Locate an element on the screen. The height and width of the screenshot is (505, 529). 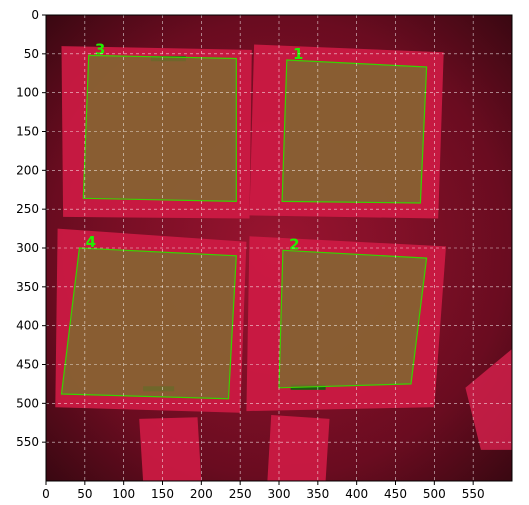
region-label-2: 2 is located at coordinates (294, 244).